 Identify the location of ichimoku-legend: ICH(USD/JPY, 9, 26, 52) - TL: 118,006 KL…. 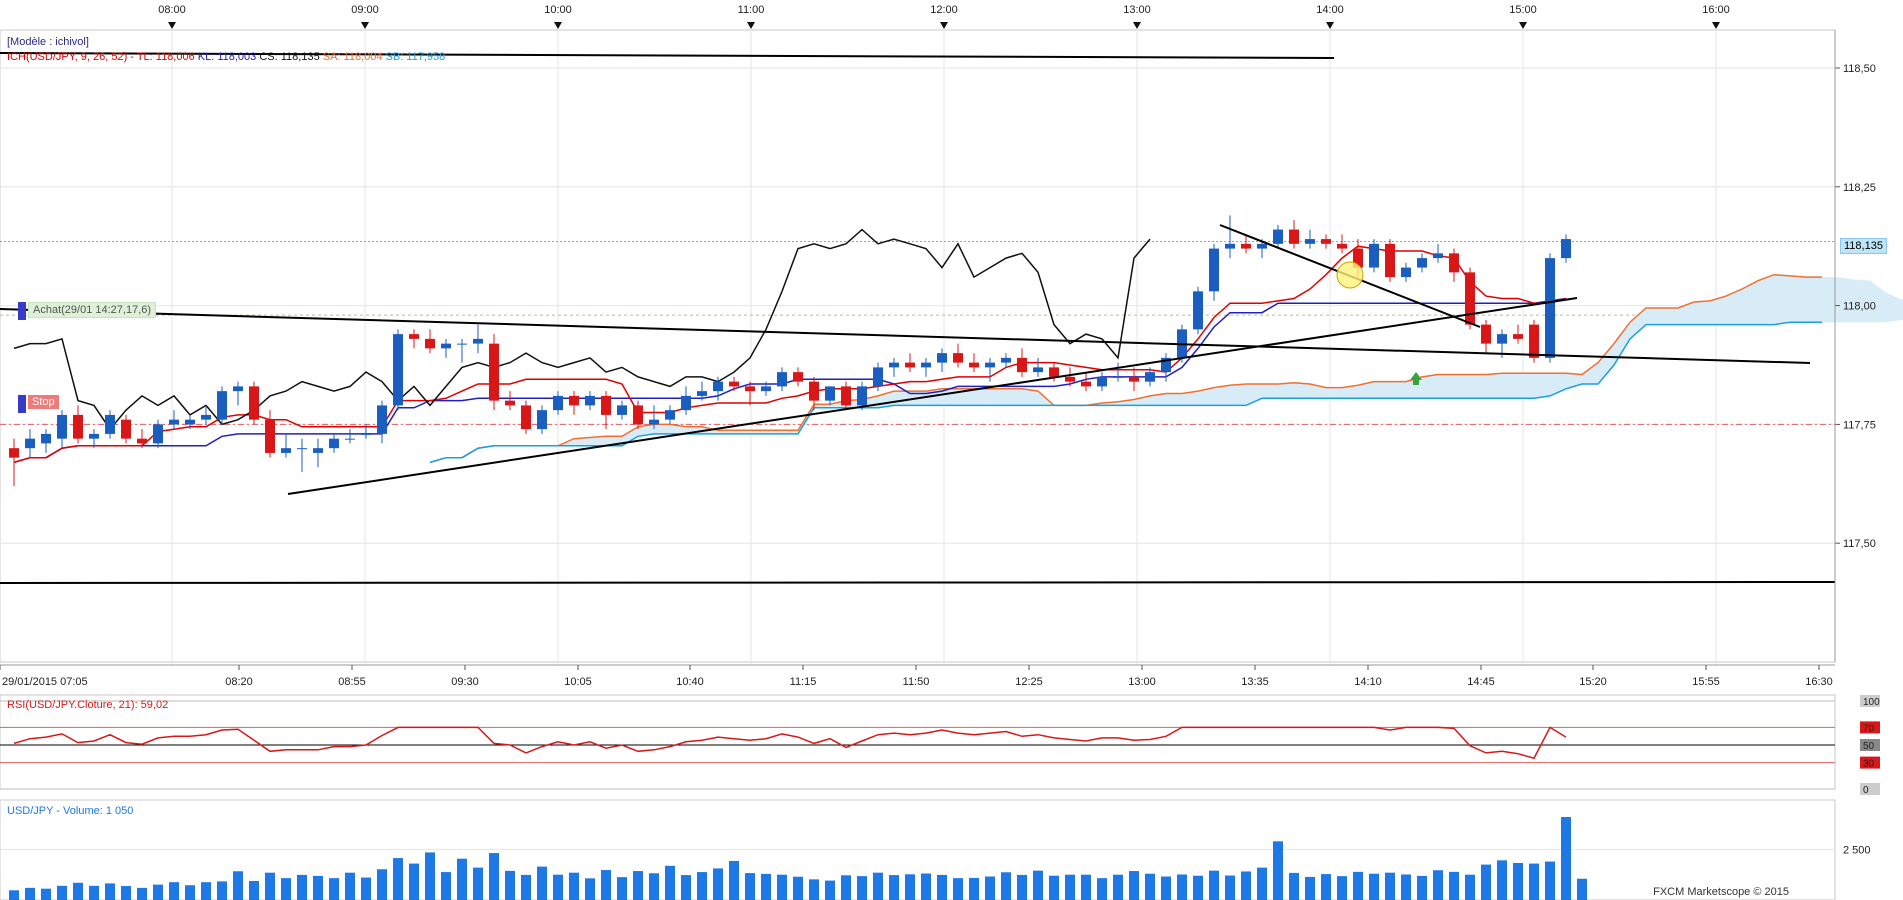
(226, 57).